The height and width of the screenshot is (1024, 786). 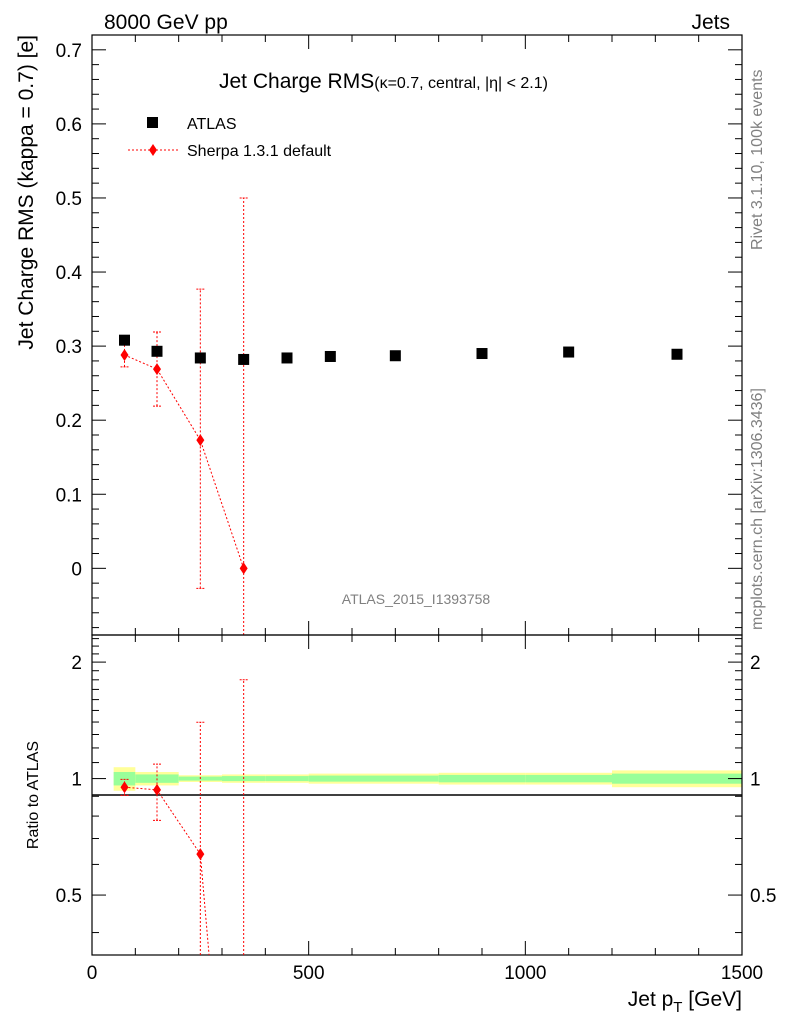 I want to click on legend-sherpa-label: Sherpa 1.3.1 default, so click(x=259, y=151).